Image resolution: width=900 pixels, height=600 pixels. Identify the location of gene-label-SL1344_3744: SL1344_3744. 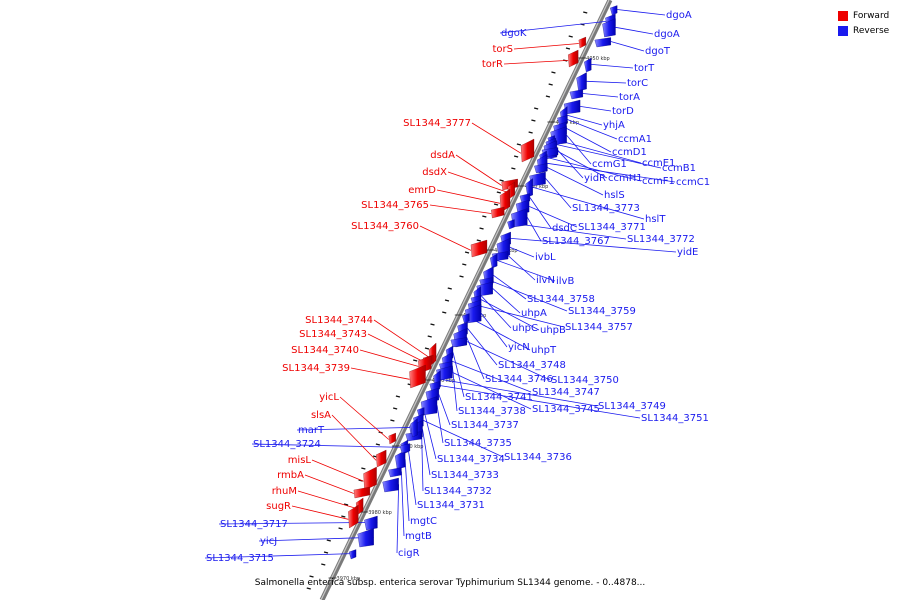
(339, 320).